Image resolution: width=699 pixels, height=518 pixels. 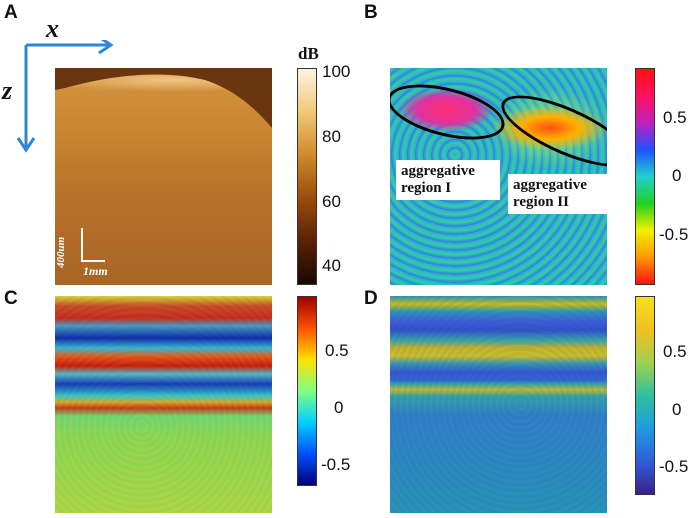 What do you see at coordinates (331, 136) in the screenshot?
I see `colorbar-a-tick: 80` at bounding box center [331, 136].